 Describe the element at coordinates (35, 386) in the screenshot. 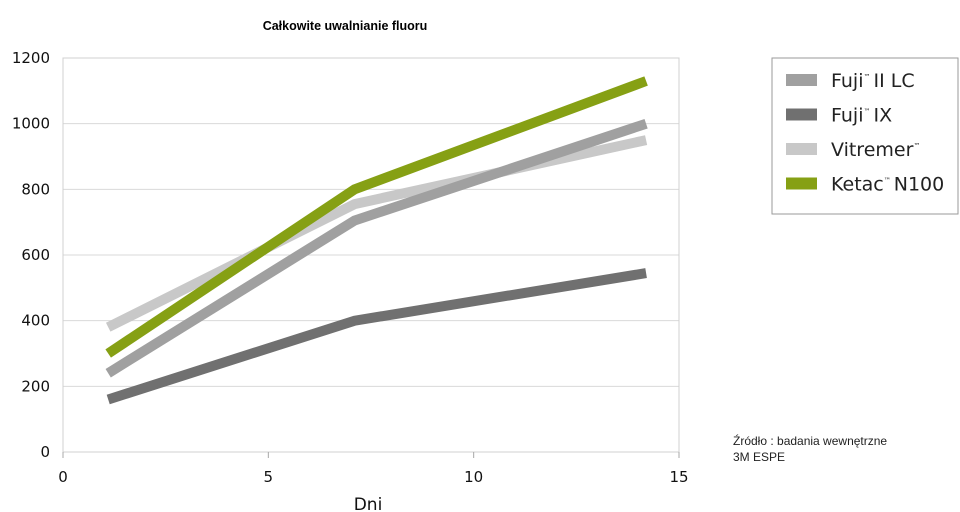

I see `y-tick-label: 200` at that location.